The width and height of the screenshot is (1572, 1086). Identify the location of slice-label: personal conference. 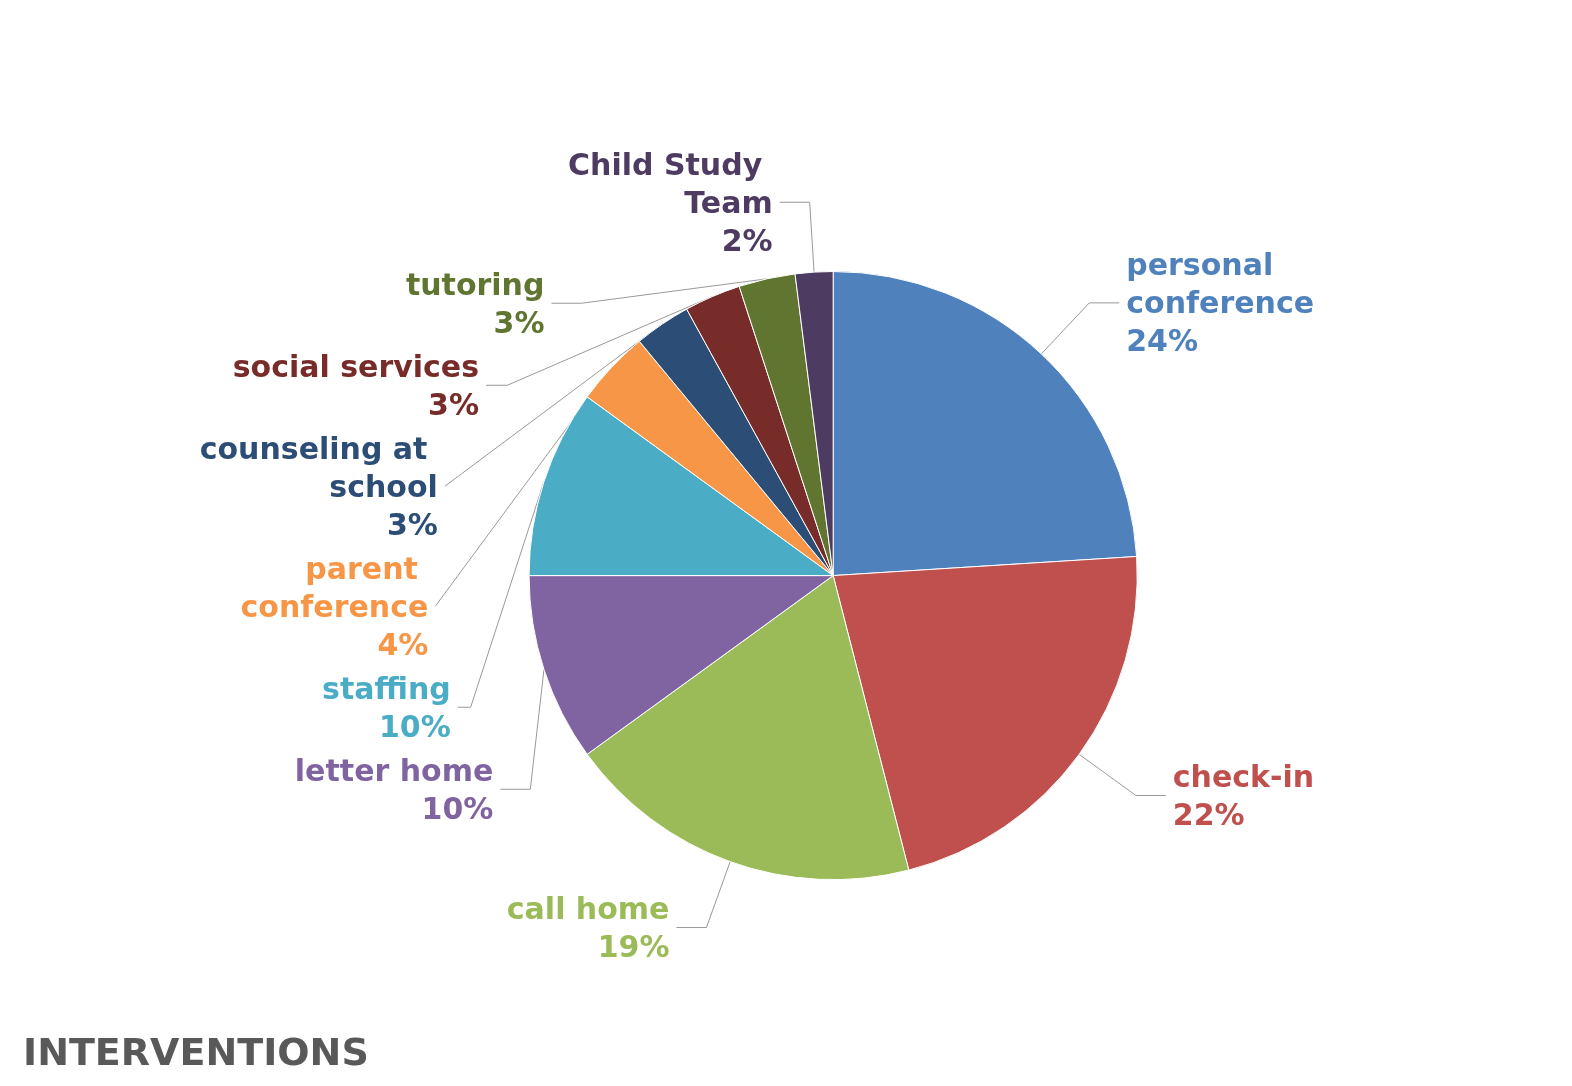
(1220, 284).